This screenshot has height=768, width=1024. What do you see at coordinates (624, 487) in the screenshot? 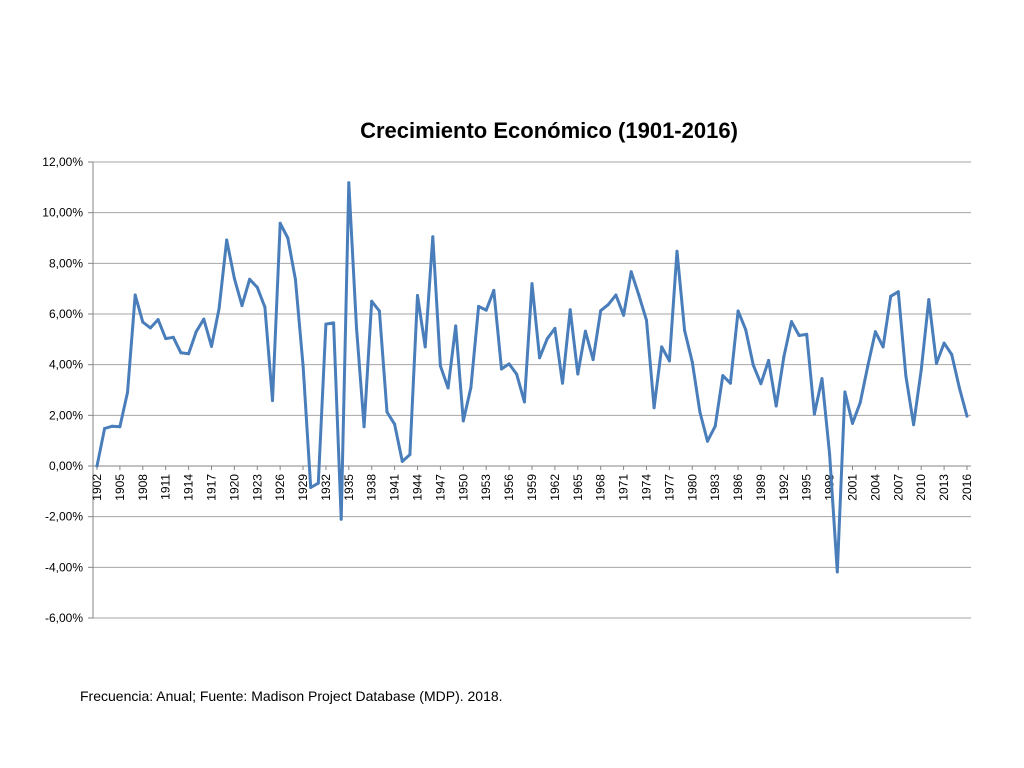
I see `x-tick-label: 1971` at bounding box center [624, 487].